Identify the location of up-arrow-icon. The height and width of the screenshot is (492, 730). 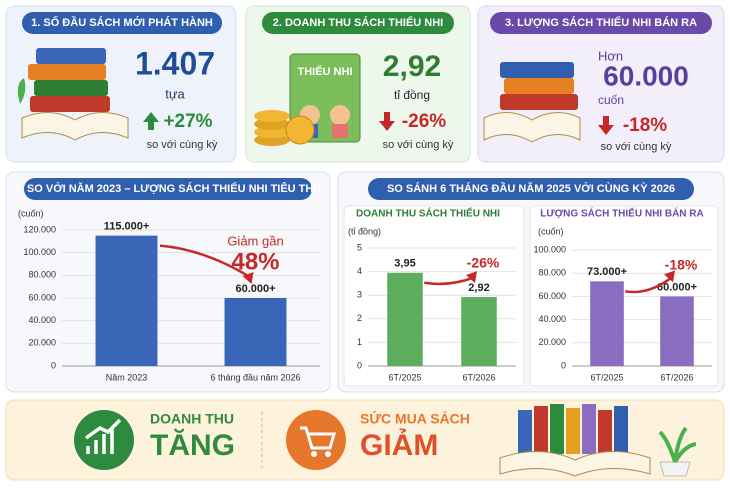
(151, 121).